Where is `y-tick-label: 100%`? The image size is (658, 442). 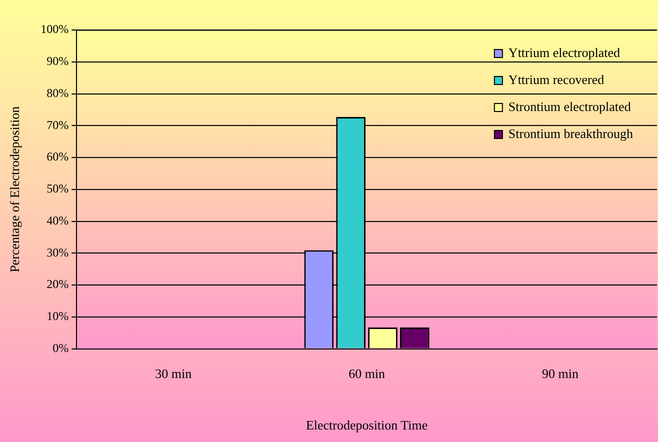
y-tick-label: 100% is located at coordinates (54, 29).